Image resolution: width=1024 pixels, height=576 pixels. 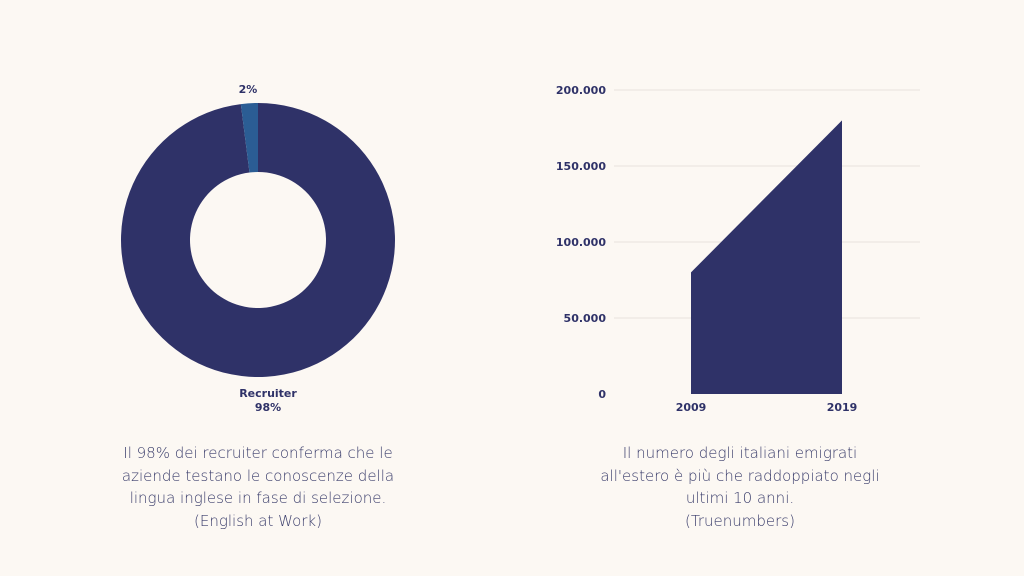 What do you see at coordinates (581, 166) in the screenshot?
I see `y-tick-label: 150.000` at bounding box center [581, 166].